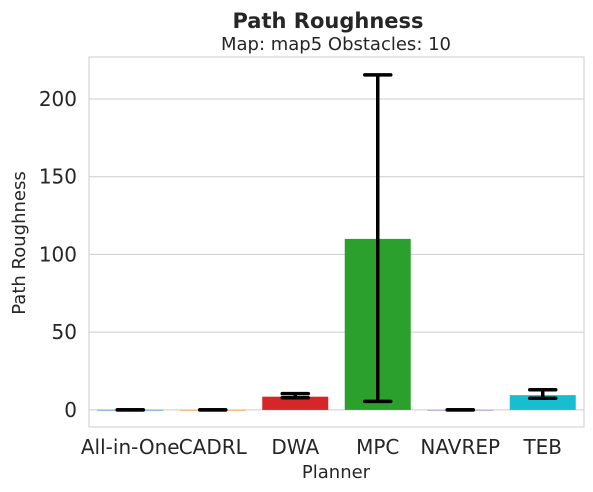 The height and width of the screenshot is (492, 593). What do you see at coordinates (130, 447) in the screenshot?
I see `x-tick-label: All-in-One` at bounding box center [130, 447].